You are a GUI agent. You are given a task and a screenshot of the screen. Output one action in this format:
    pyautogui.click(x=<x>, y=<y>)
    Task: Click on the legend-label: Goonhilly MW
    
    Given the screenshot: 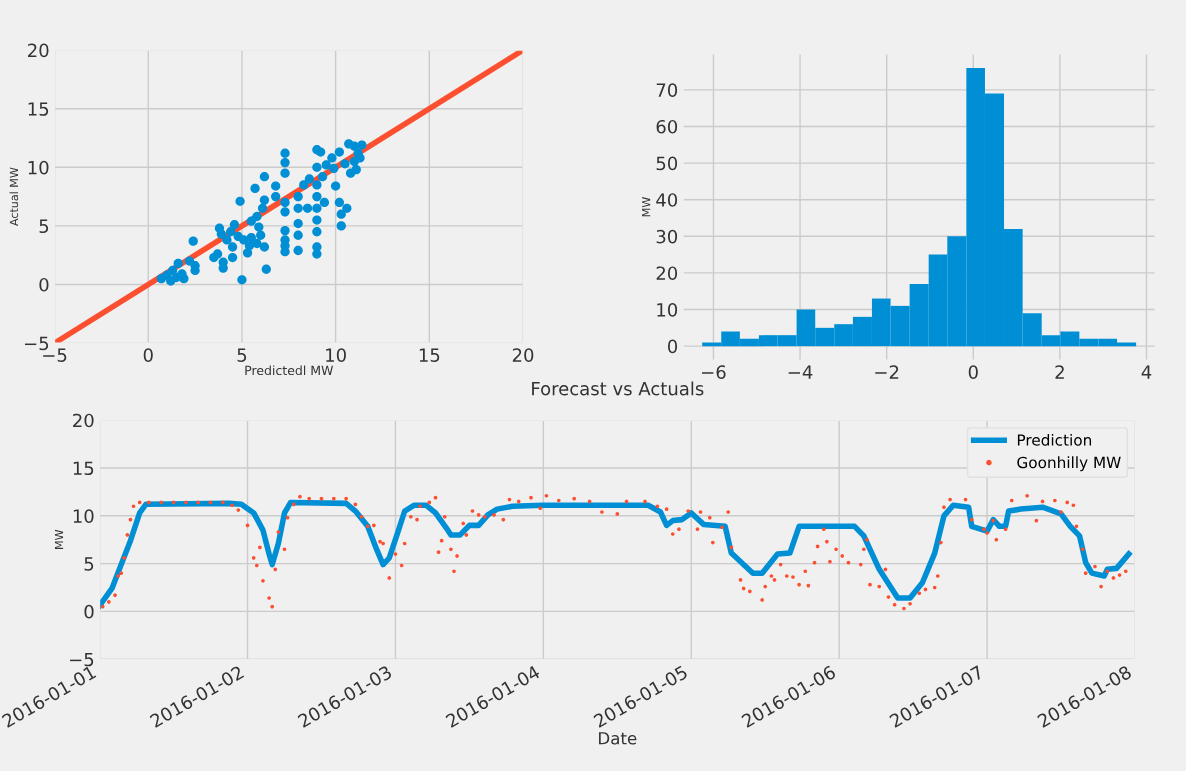 What is the action you would take?
    pyautogui.click(x=1069, y=464)
    